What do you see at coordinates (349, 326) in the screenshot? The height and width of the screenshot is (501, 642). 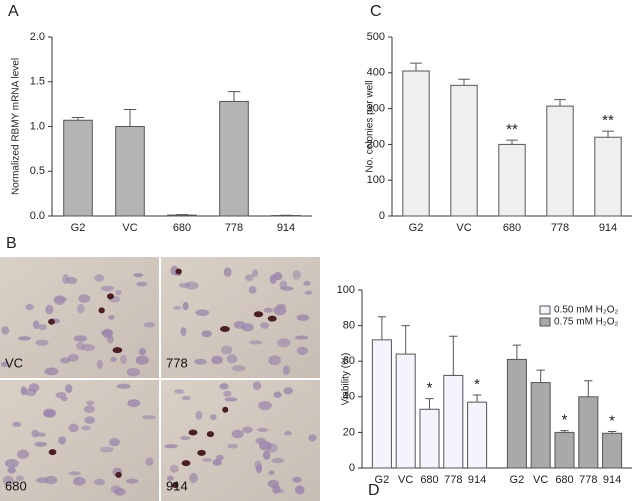 I see `y-tick-label: 80` at bounding box center [349, 326].